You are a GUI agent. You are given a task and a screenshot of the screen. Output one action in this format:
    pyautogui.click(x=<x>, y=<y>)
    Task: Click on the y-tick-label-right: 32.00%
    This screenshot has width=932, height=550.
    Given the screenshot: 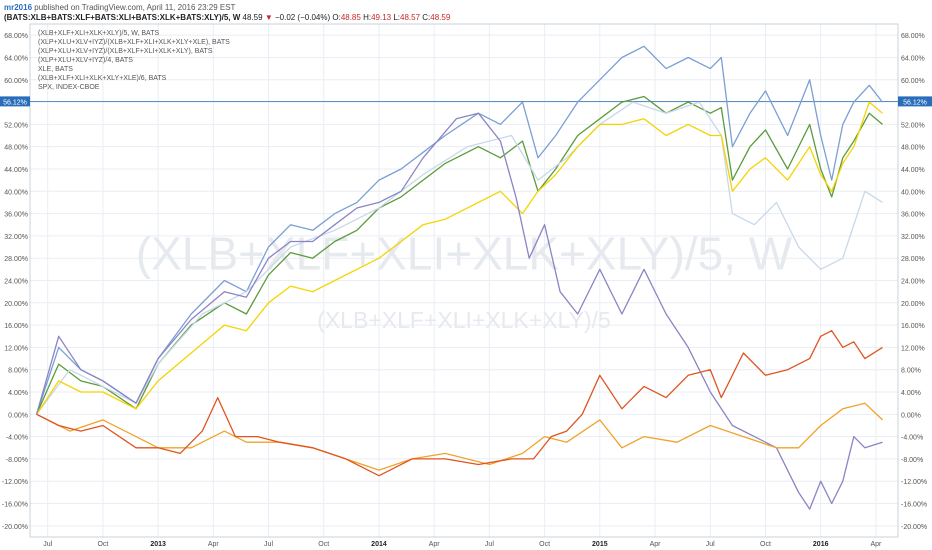 What is the action you would take?
    pyautogui.click(x=913, y=237)
    